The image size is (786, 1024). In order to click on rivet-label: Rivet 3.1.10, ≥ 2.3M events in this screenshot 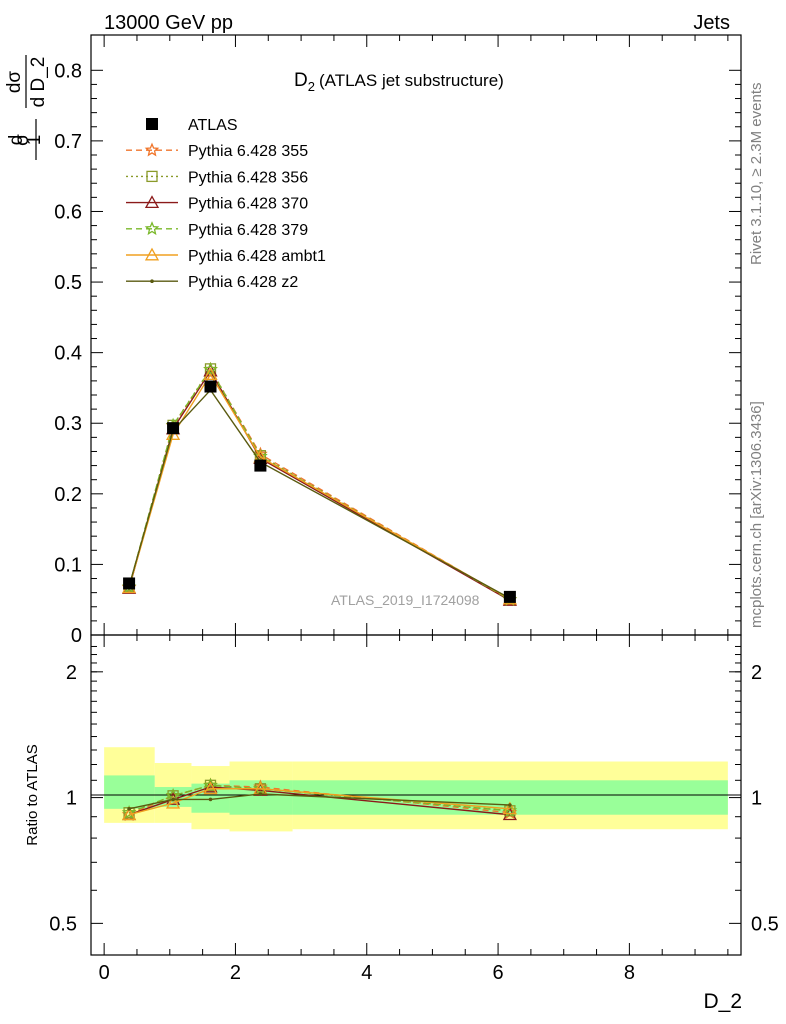, I will do `click(756, 174)`.